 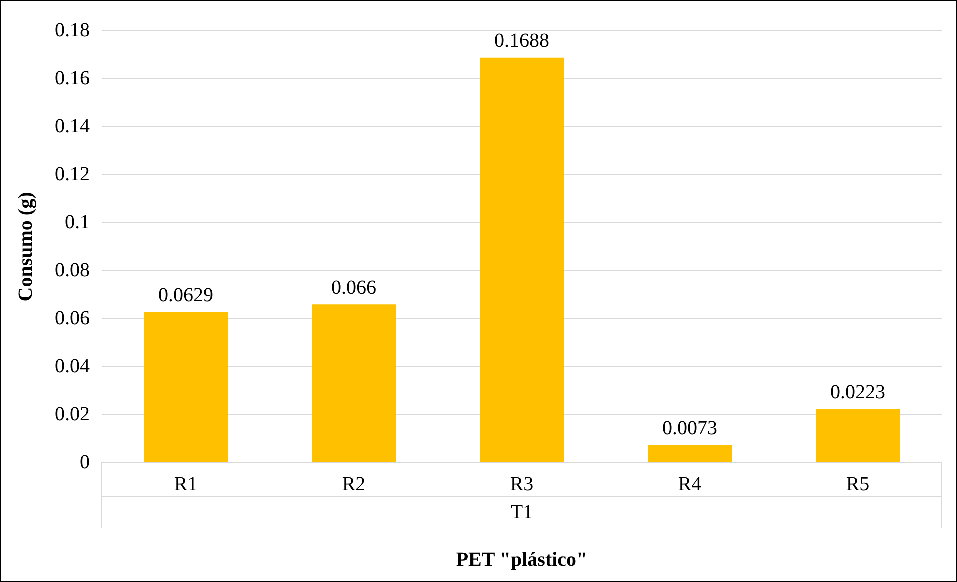 What do you see at coordinates (72, 126) in the screenshot?
I see `y-tick-label: 0.14` at bounding box center [72, 126].